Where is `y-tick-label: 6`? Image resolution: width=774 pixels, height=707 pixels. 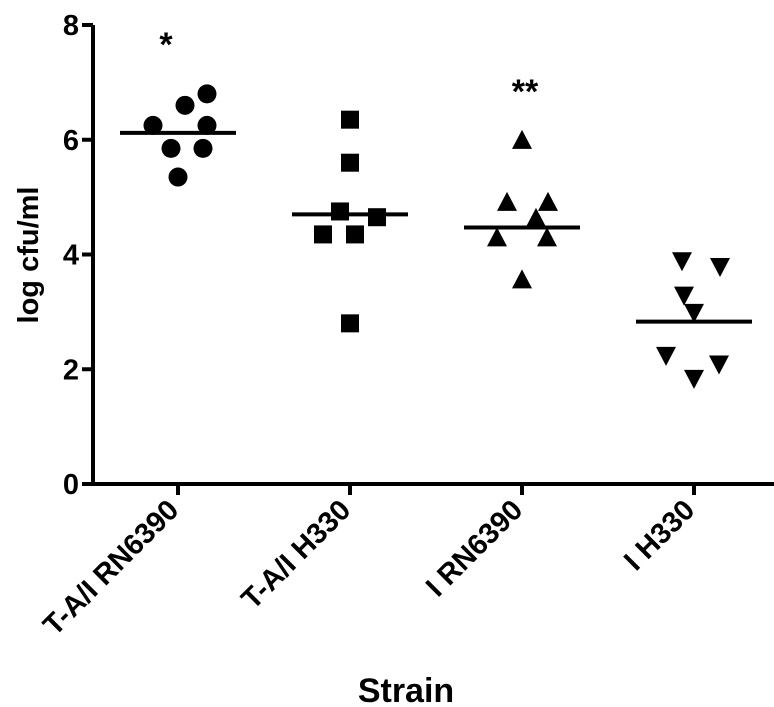 y-tick-label: 6 is located at coordinates (71, 141).